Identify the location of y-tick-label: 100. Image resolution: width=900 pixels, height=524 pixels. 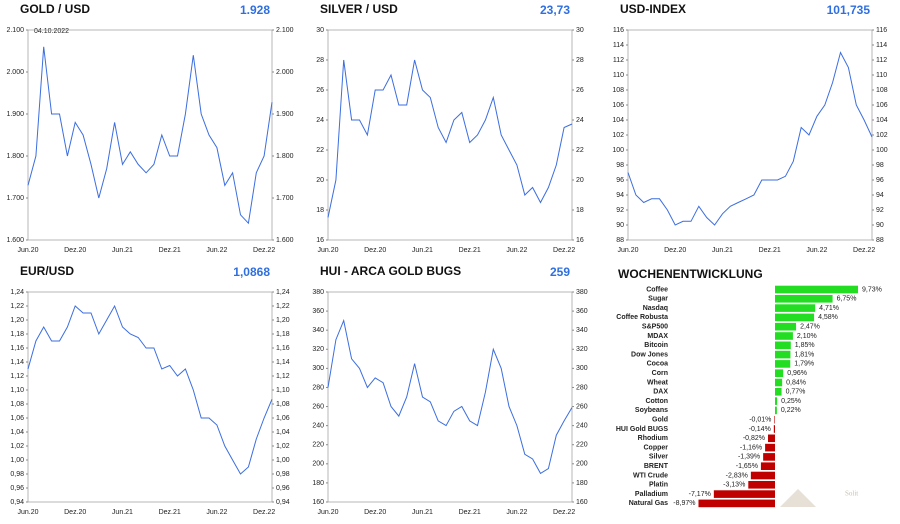
(618, 150).